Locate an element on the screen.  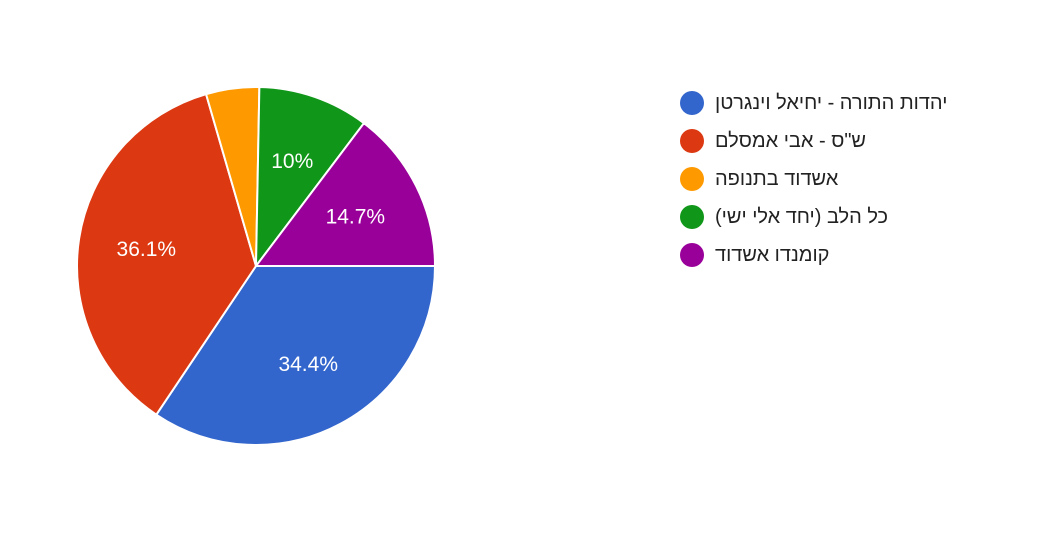
legend-label-3: אשדוד בתנופה is located at coordinates (777, 178).